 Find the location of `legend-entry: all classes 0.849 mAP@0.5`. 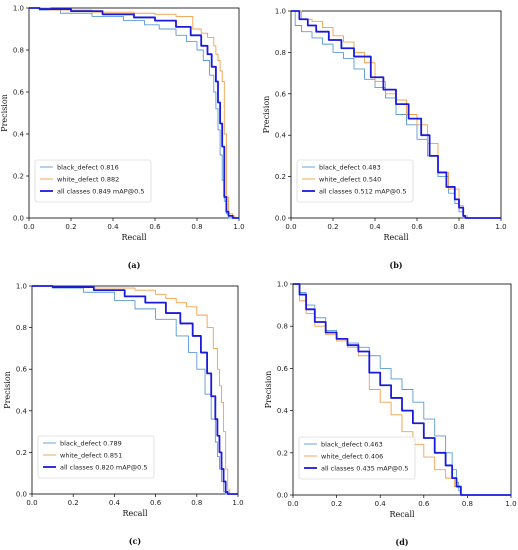

legend-entry: all classes 0.849 mAP@0.5 is located at coordinates (100, 192).